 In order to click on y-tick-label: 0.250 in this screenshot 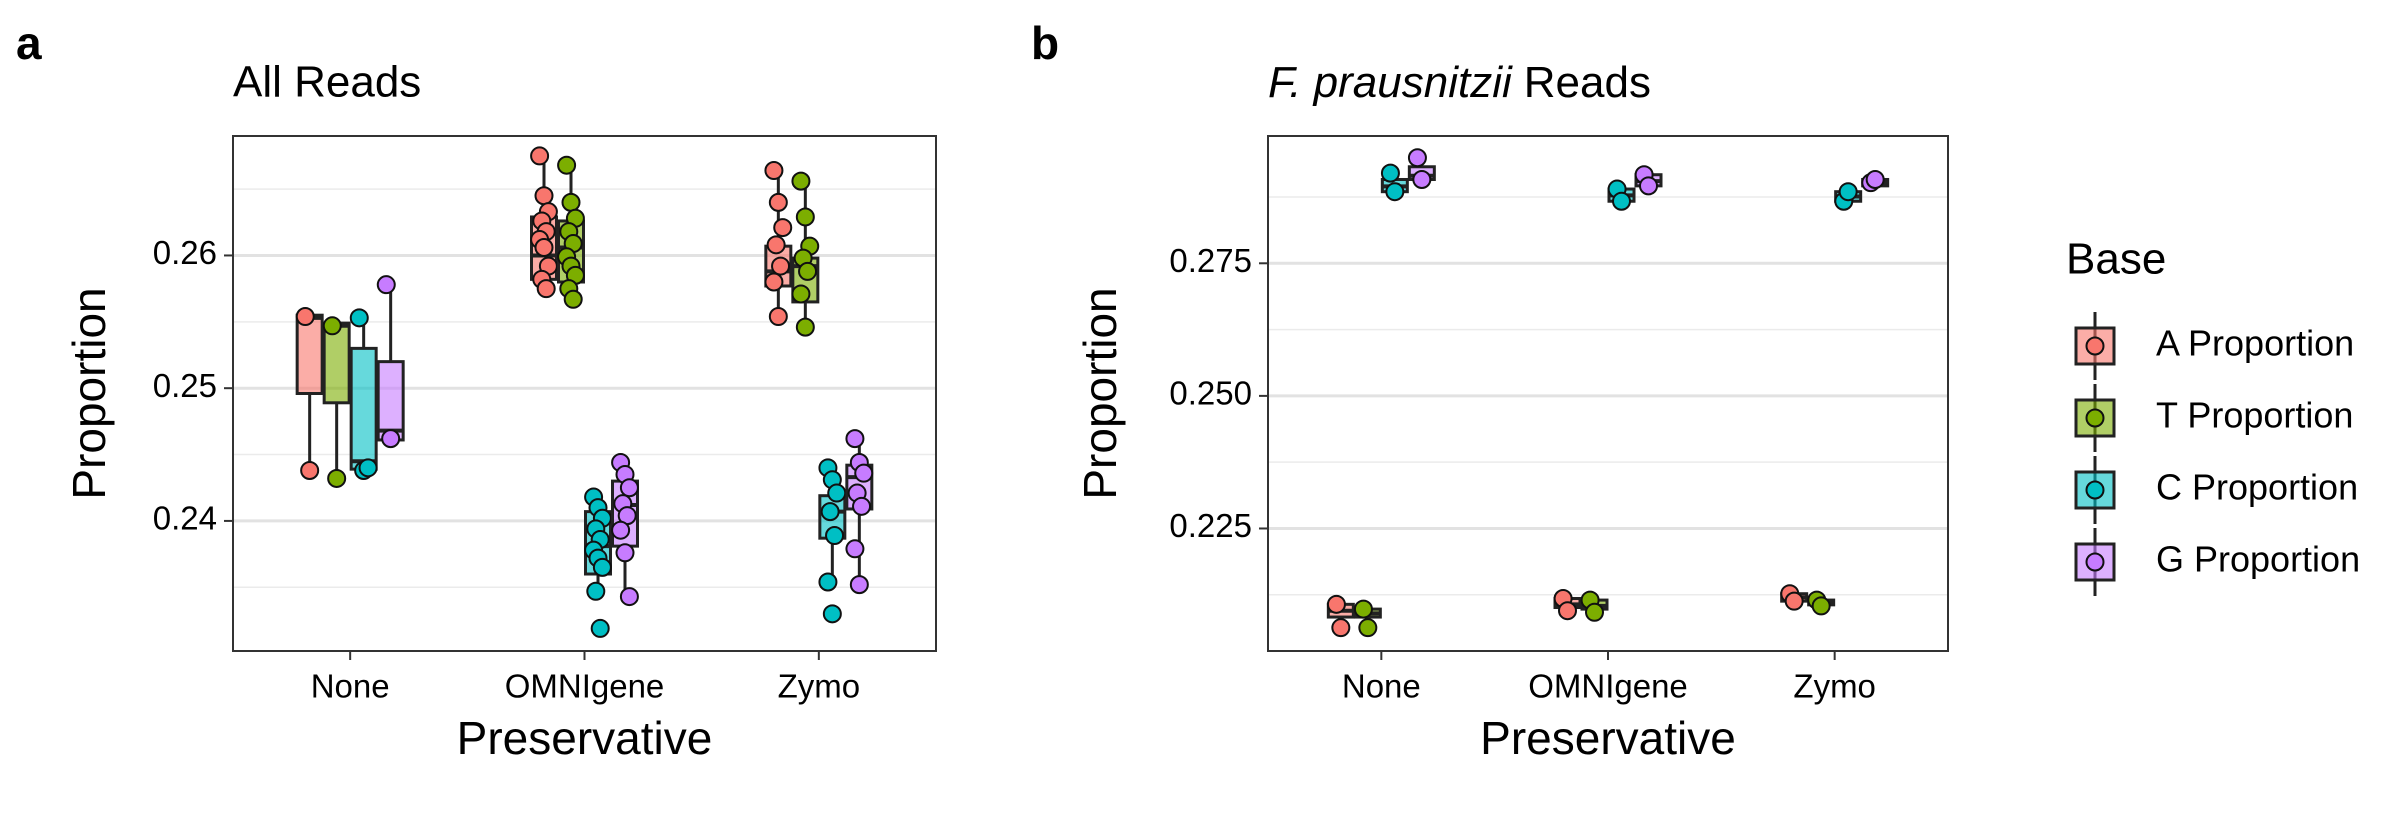, I will do `click(1210, 393)`.